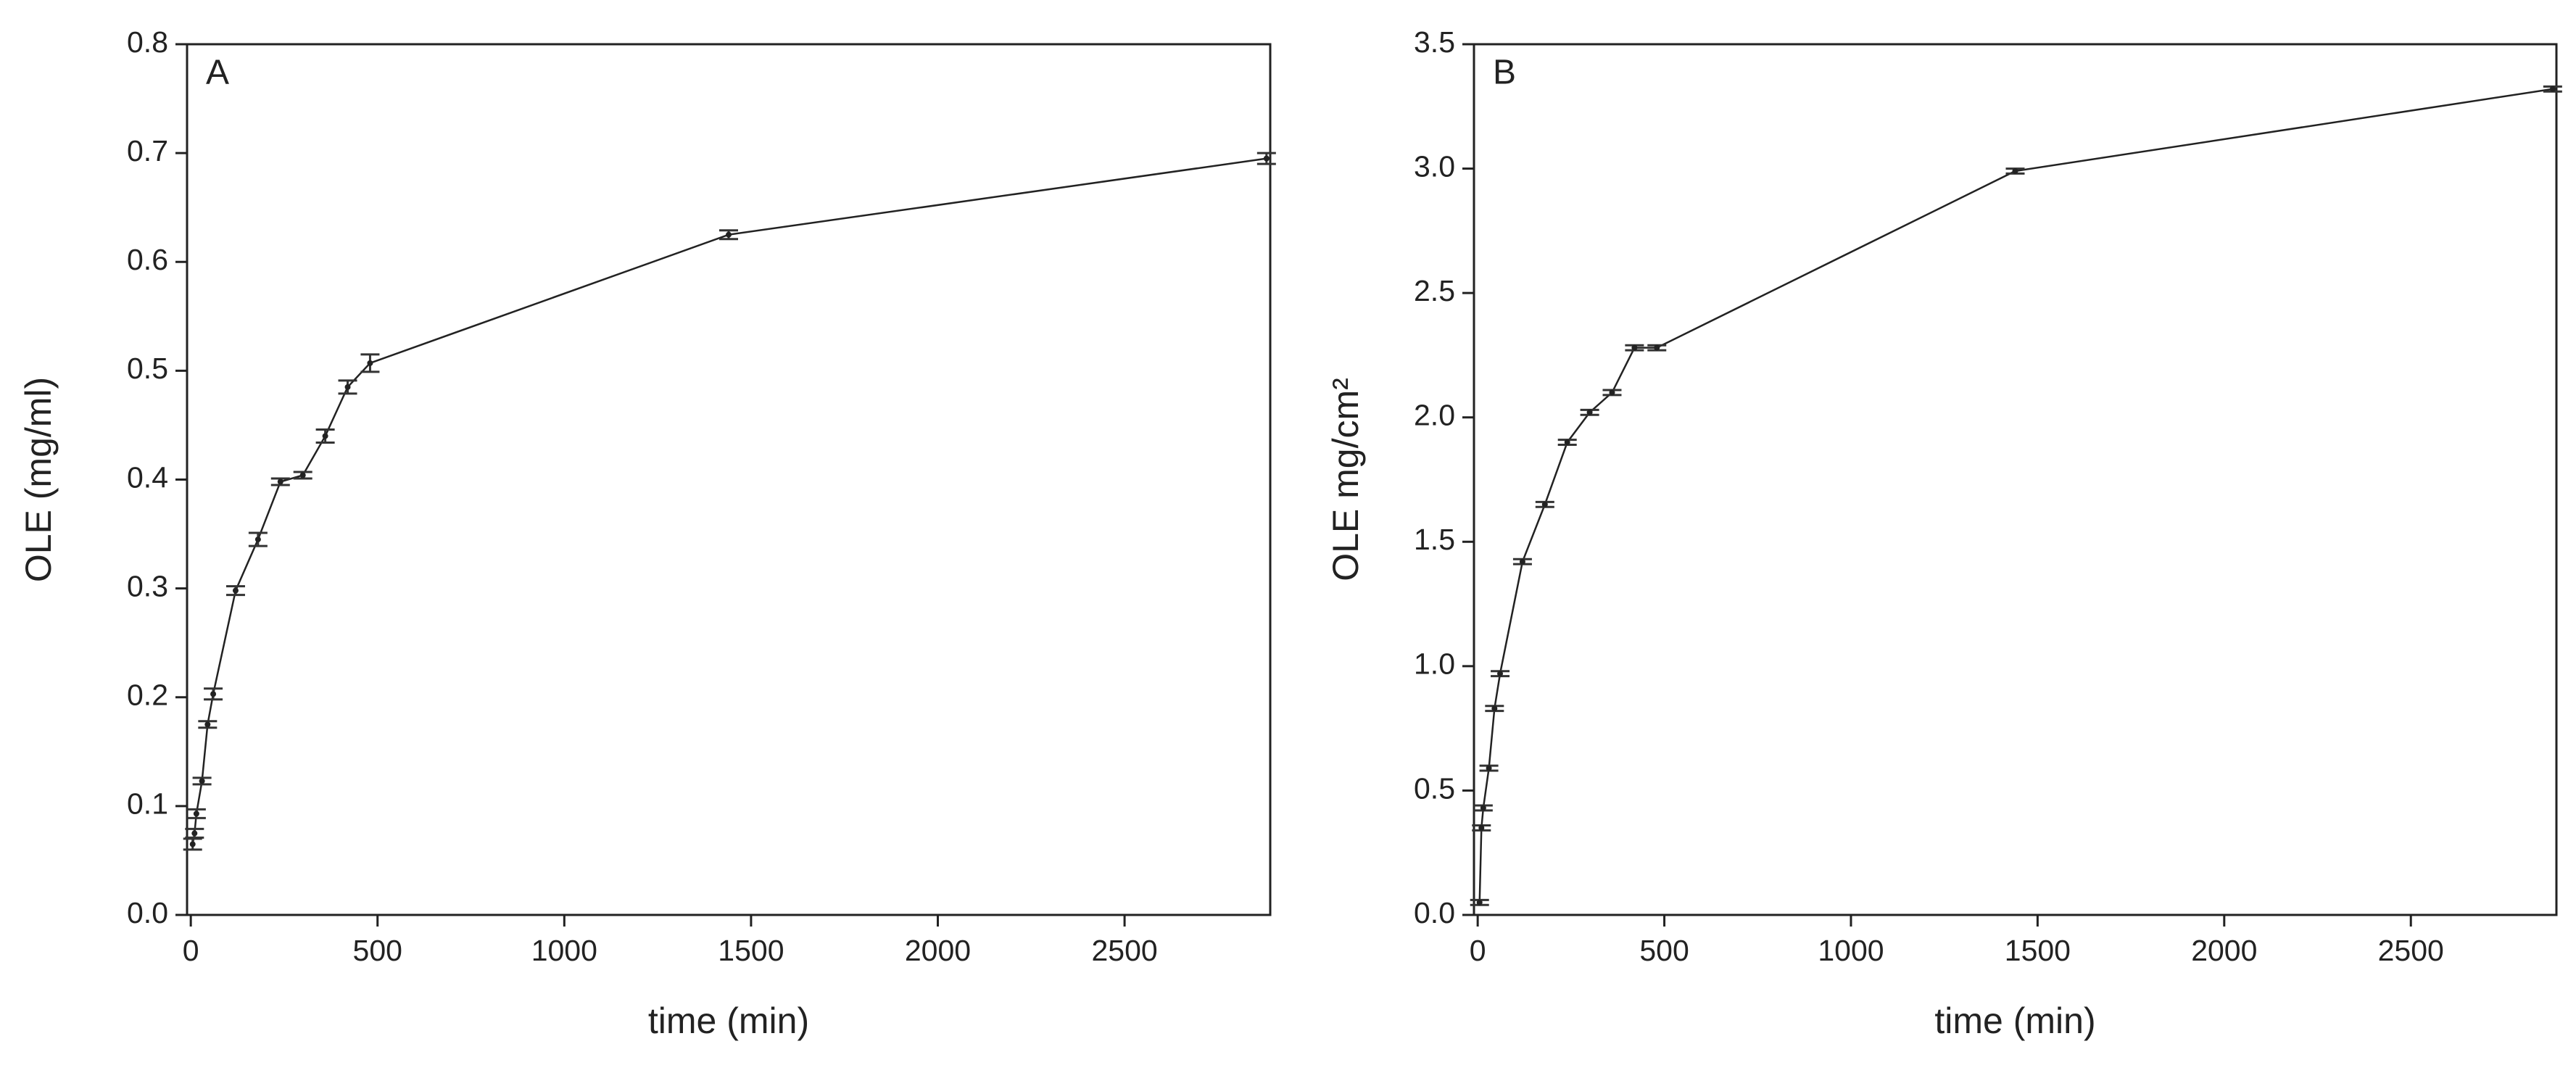 Image resolution: width=2576 pixels, height=1065 pixels. I want to click on y-tick-label: 0.8, so click(147, 42).